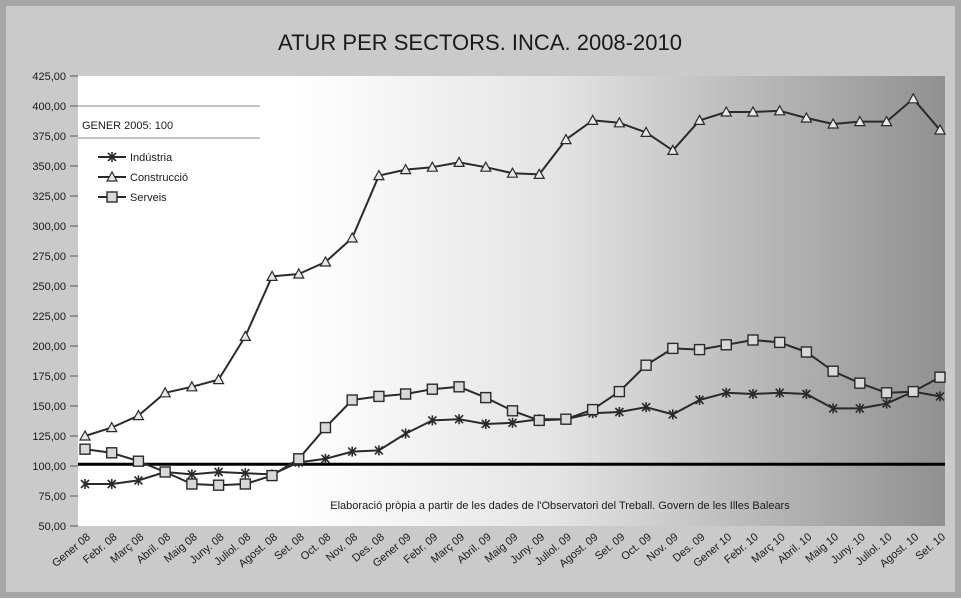 Image resolution: width=961 pixels, height=603 pixels. I want to click on y-tick-label: 225,00, so click(49, 317).